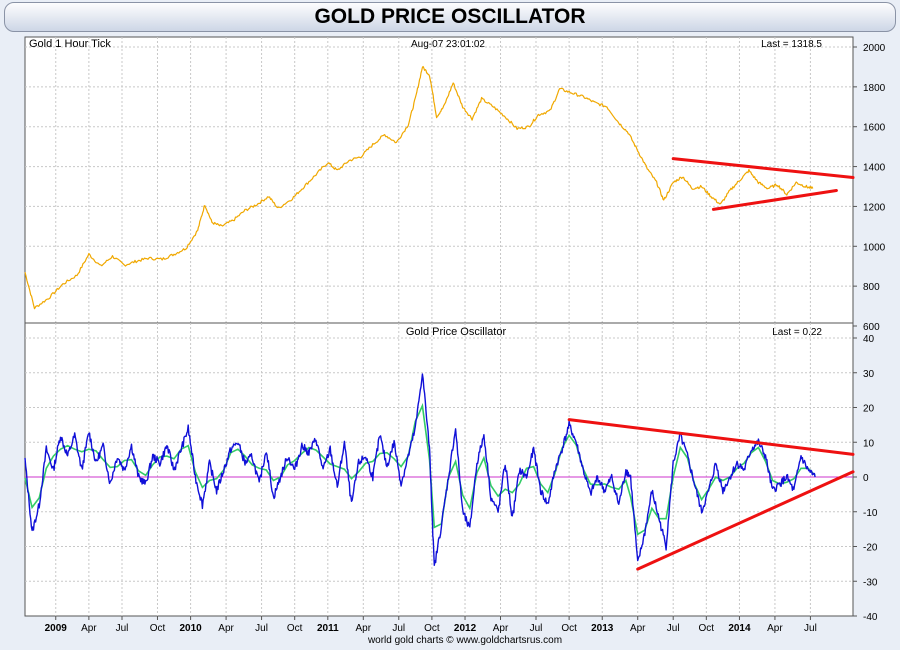  What do you see at coordinates (465, 628) in the screenshot?
I see `x-tick-label: 2012` at bounding box center [465, 628].